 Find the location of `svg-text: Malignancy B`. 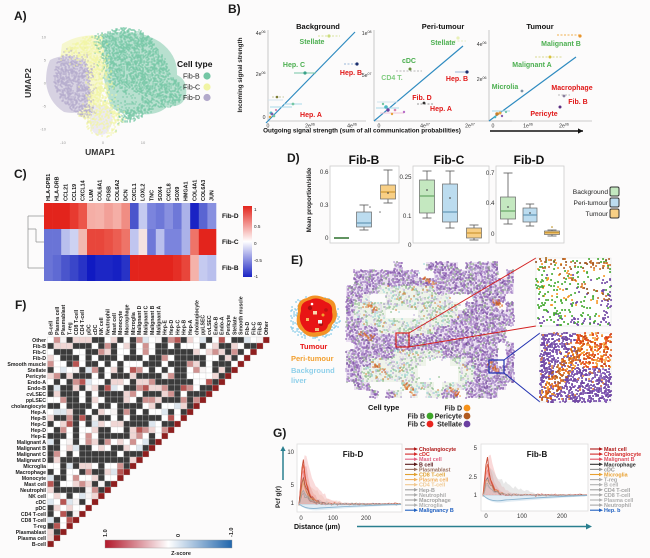

svg-text: Malignancy B is located at coordinates (436, 511).